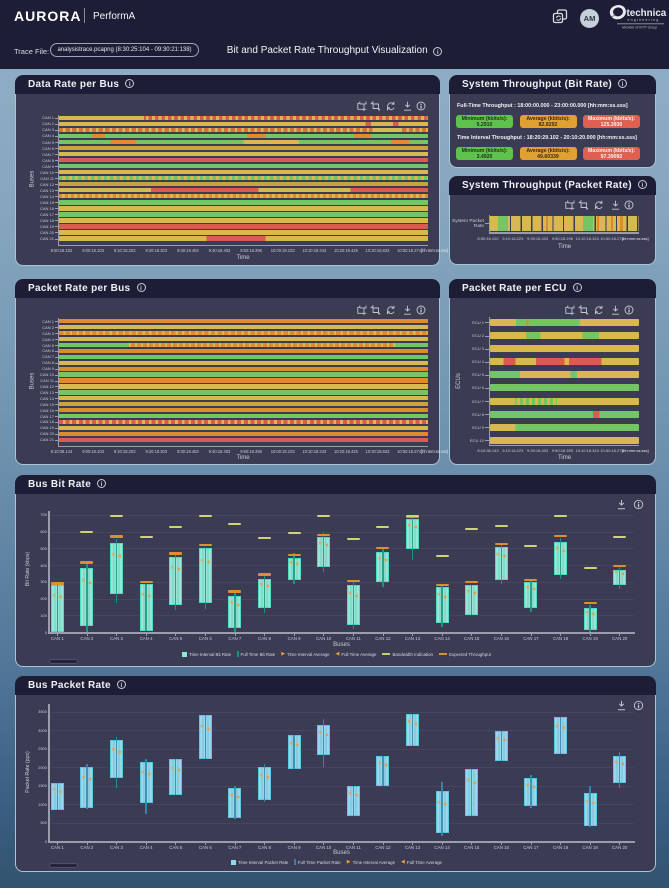  I want to click on svg-text: Member of KPIT Group, so click(639, 27).